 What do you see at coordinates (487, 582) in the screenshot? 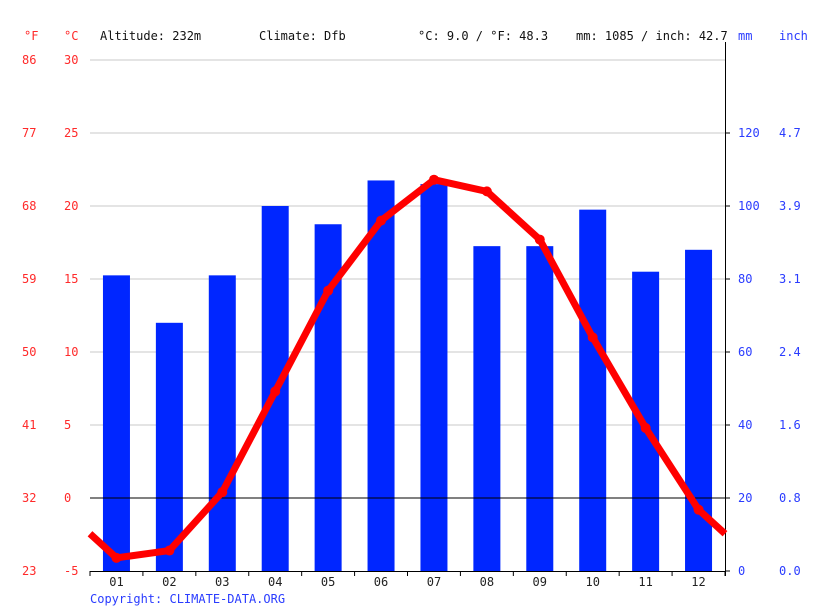
I see `month-label: 08` at bounding box center [487, 582].